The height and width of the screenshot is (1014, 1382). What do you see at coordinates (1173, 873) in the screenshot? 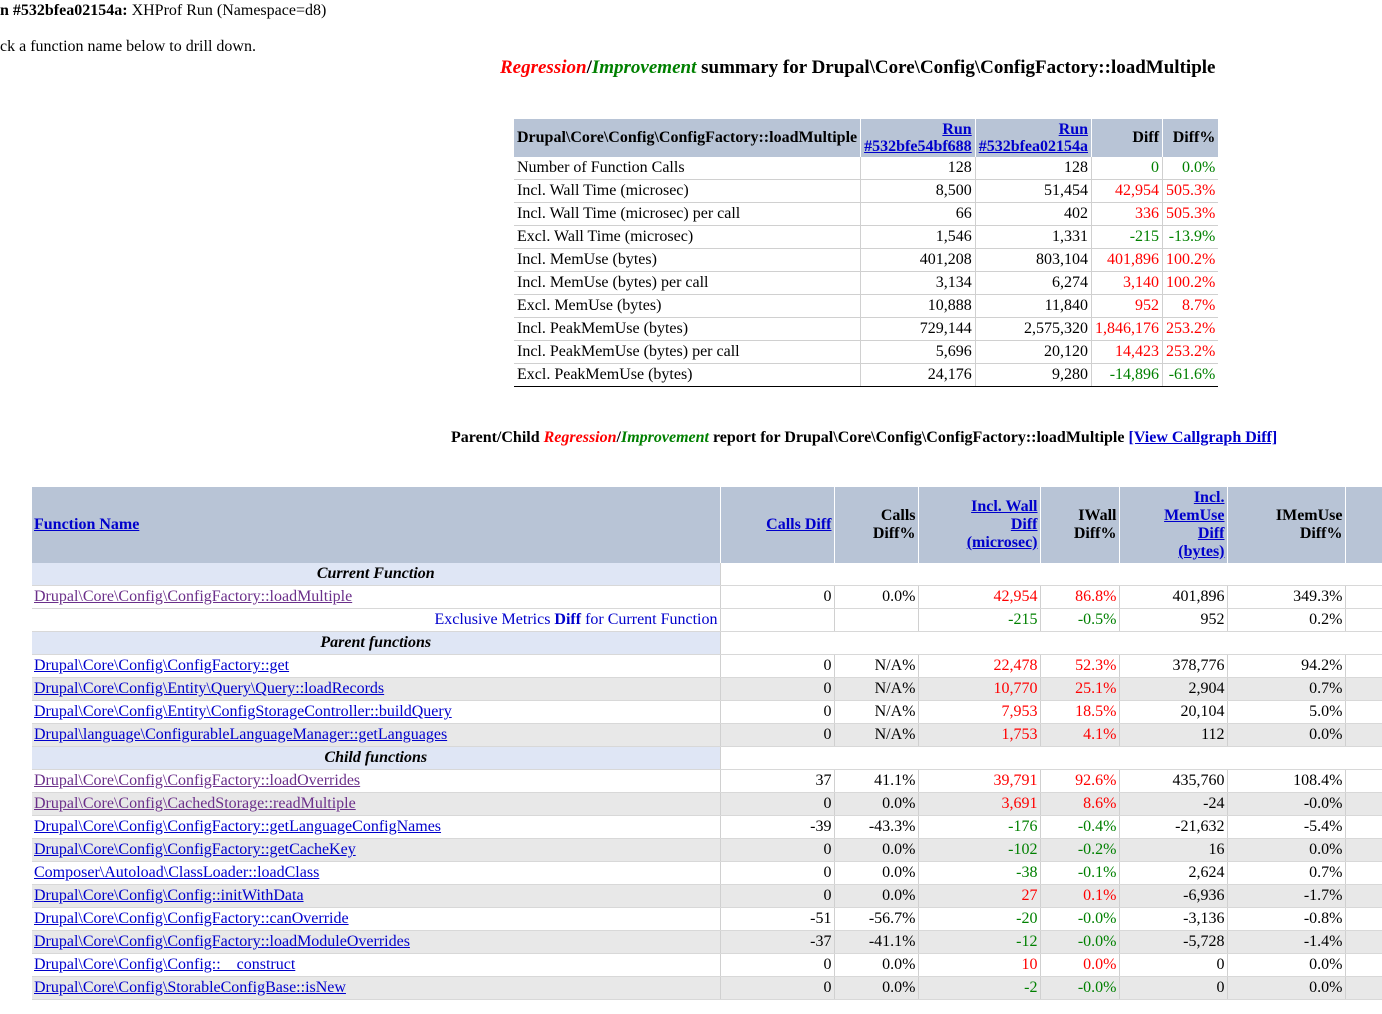
I see `imem-diff-value: 2,624` at bounding box center [1173, 873].